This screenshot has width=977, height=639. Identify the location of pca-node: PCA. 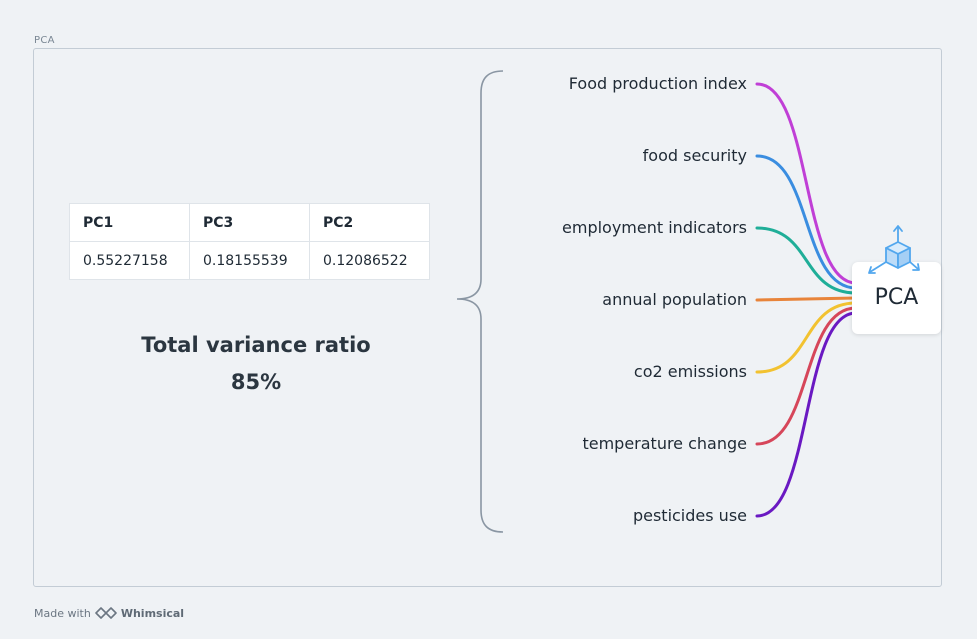
(896, 298).